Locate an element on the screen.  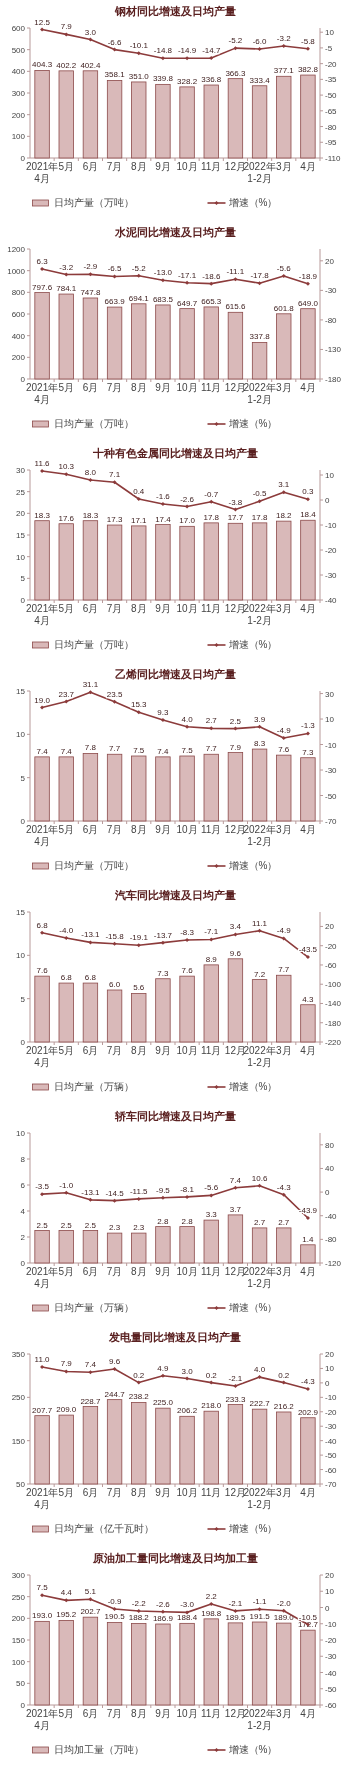
data-label: -18.9 is located at coordinates (308, 276).